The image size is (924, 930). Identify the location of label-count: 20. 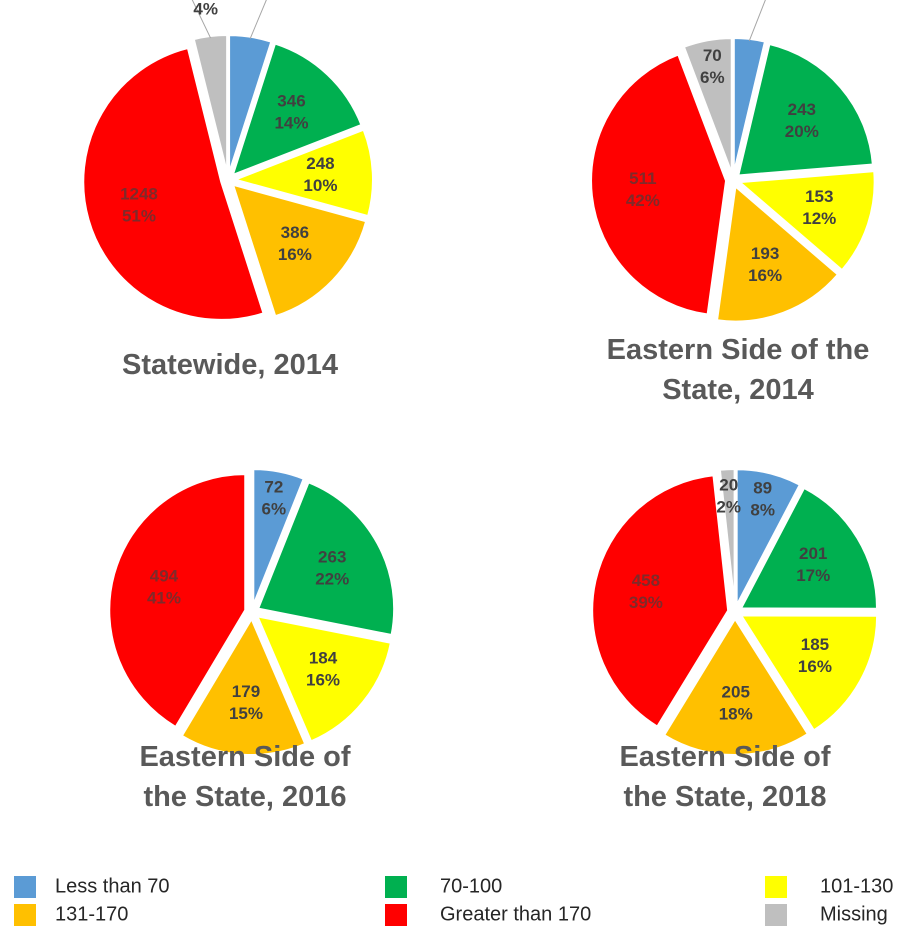
(728, 484).